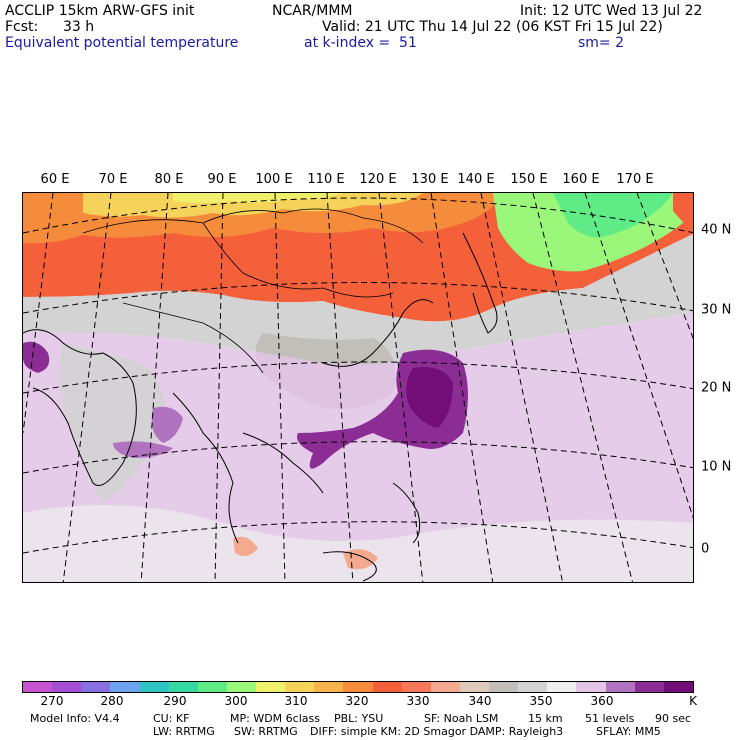 This screenshot has height=740, width=740. I want to click on cool-patch-inner, so click(613, 215).